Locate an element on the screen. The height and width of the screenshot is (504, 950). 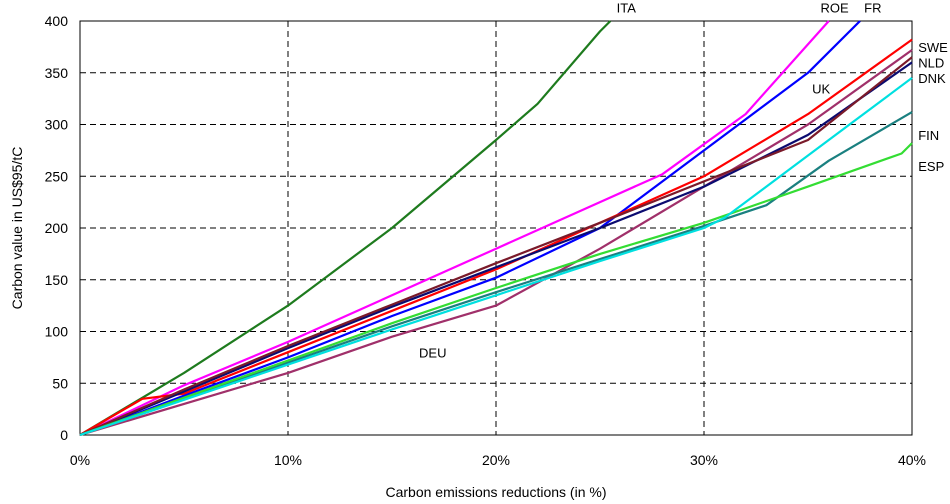
series-label-deu: DEU is located at coordinates (432, 352).